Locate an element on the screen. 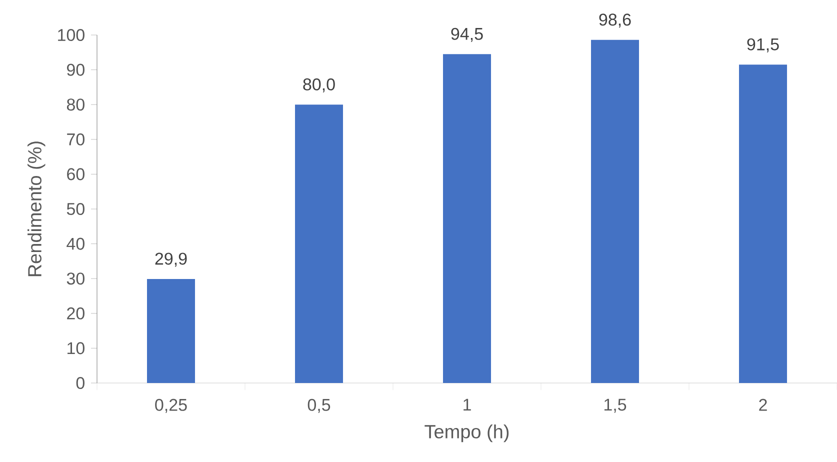  x-tick-label: 0,25 is located at coordinates (171, 405).